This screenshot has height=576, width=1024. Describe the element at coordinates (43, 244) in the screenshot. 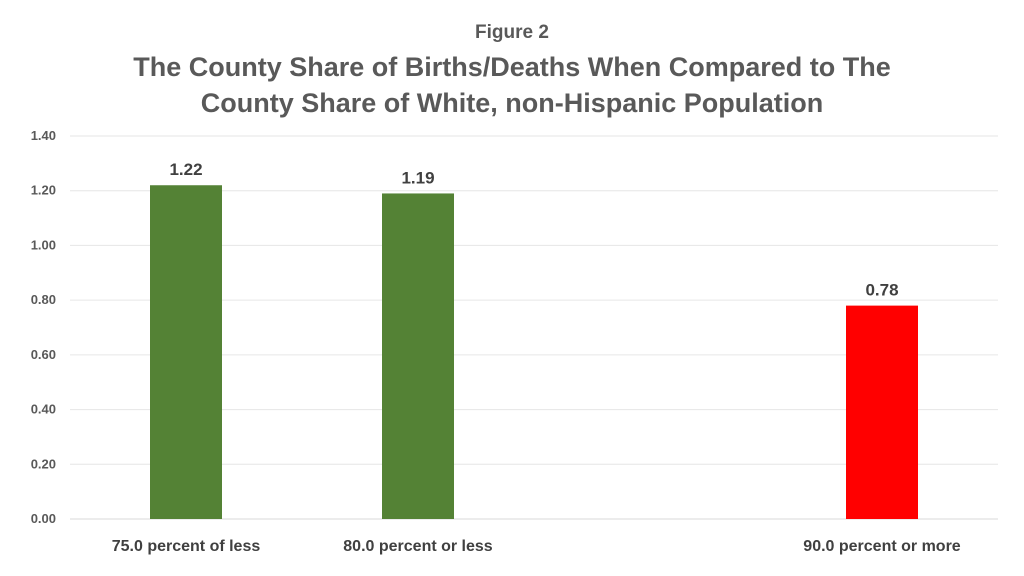

I see `y-tick-label: 1.00` at that location.